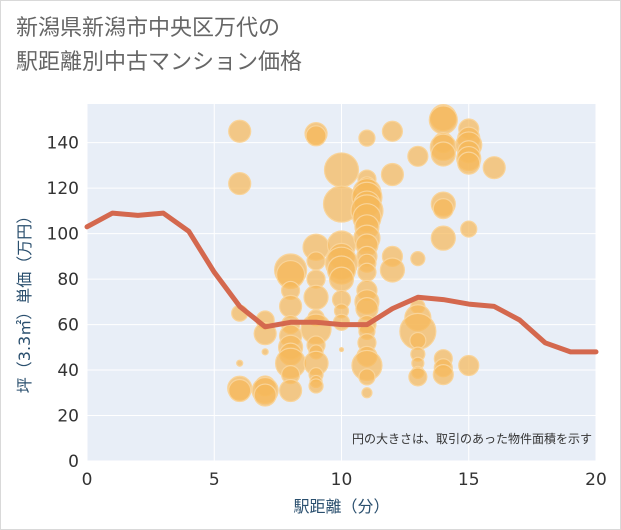  I want to click on y-tick-label: 60, so click(68, 326).